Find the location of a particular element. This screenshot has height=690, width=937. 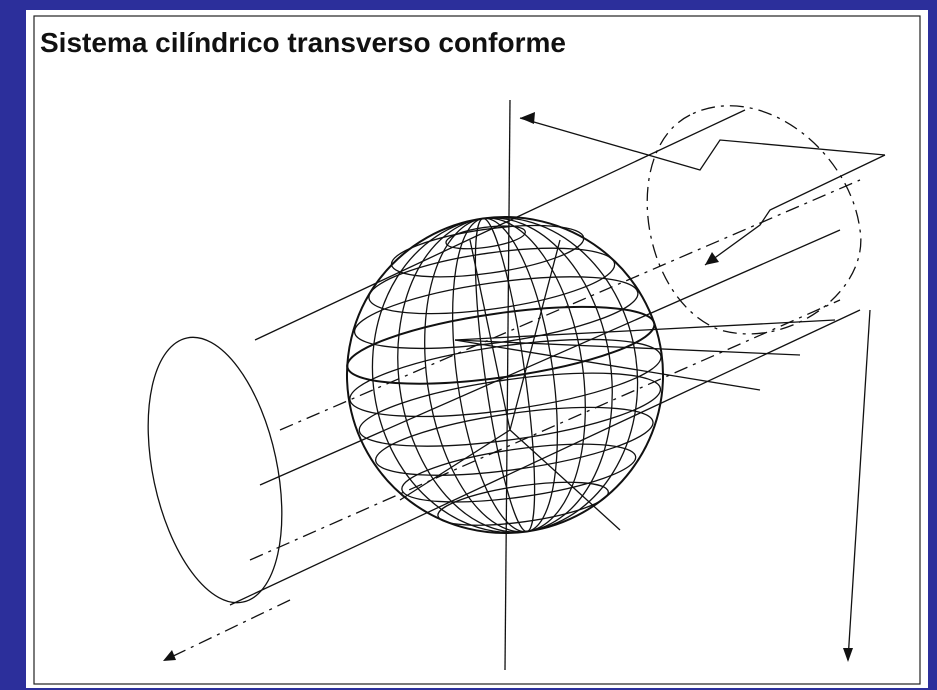

polar-axis is located at coordinates (507, 385).